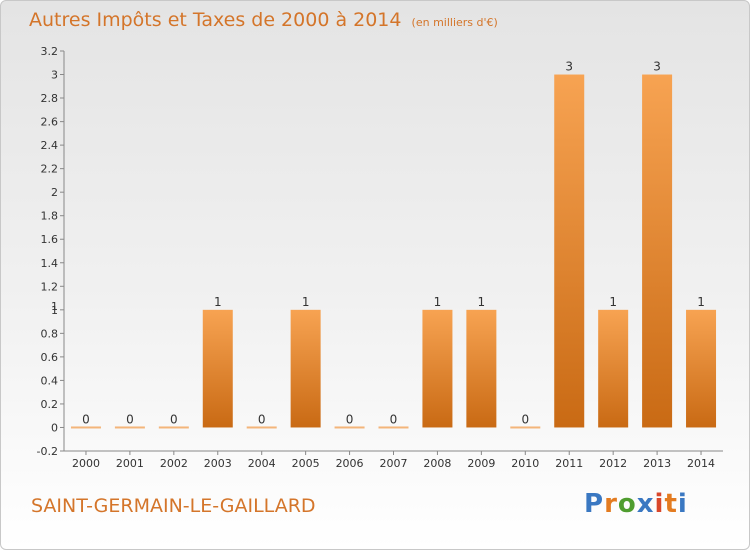 The height and width of the screenshot is (550, 750). I want to click on logo-letter: r, so click(611, 504).